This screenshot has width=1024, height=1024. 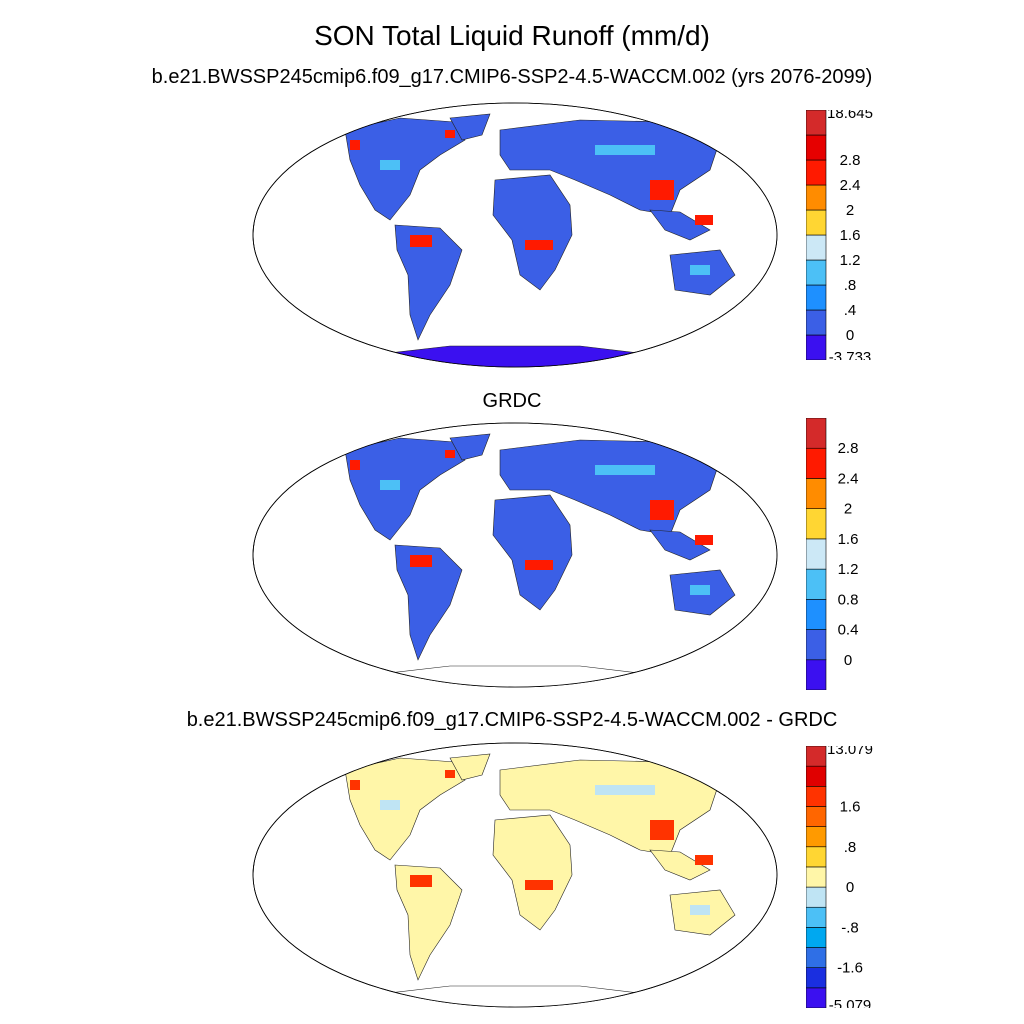 What do you see at coordinates (832, 554) in the screenshot?
I see `grdc-colorbar: 0 0.4 0.8 1.2 1.6 2 2.4 2.8` at bounding box center [832, 554].